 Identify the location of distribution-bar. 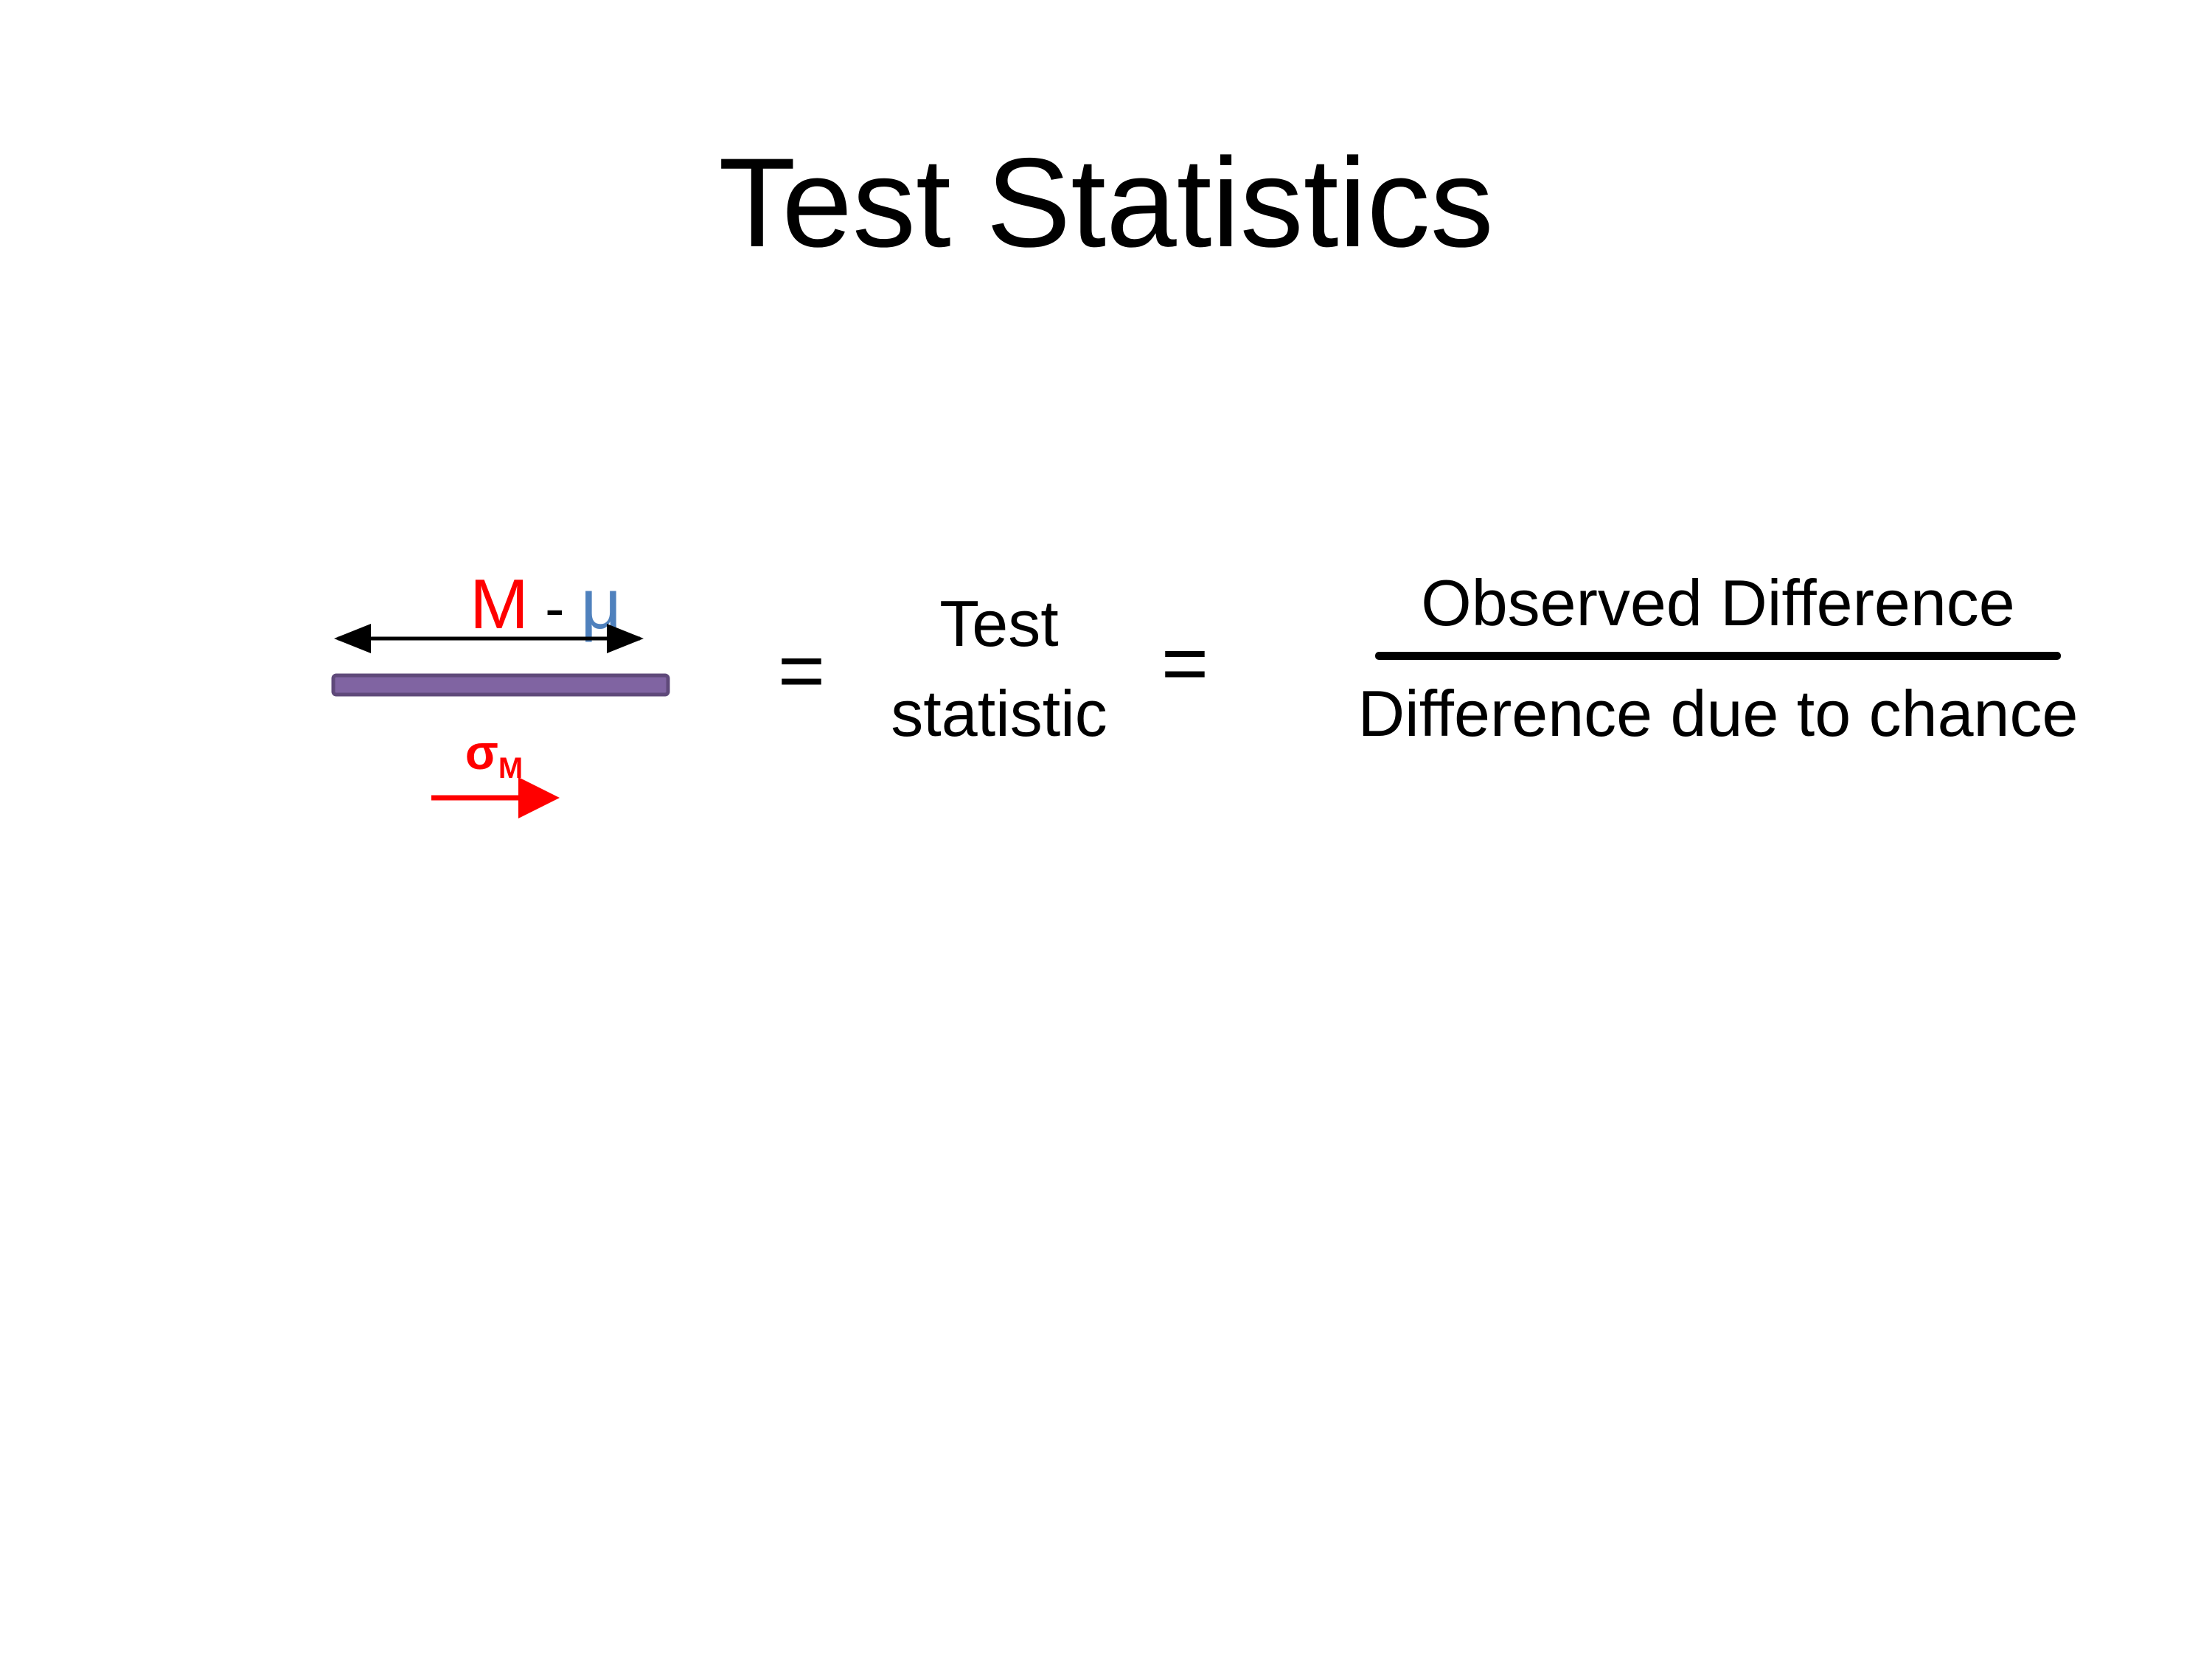
(500, 685).